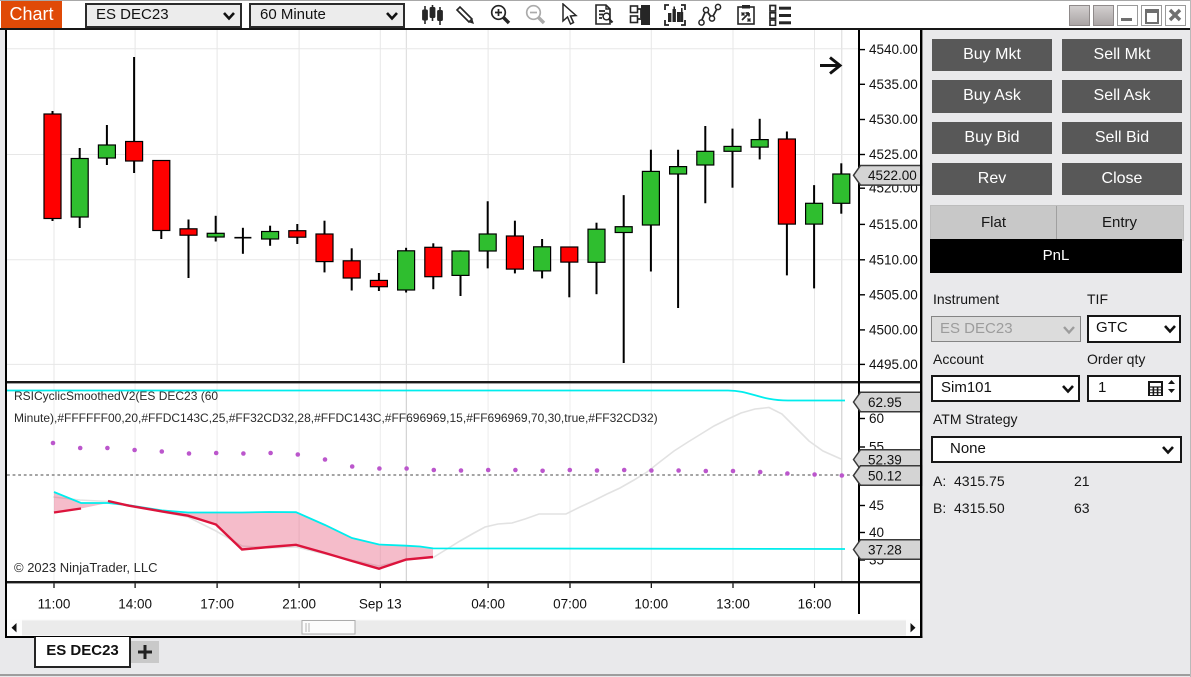 This screenshot has height=677, width=1191. Describe the element at coordinates (893, 49) in the screenshot. I see `svg-text: 4540.00` at that location.